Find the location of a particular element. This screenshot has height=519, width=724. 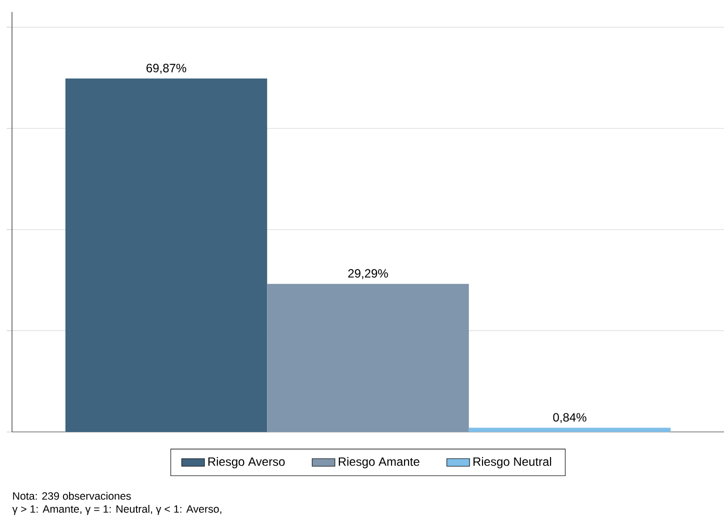

data-label: 29,29% is located at coordinates (368, 274).